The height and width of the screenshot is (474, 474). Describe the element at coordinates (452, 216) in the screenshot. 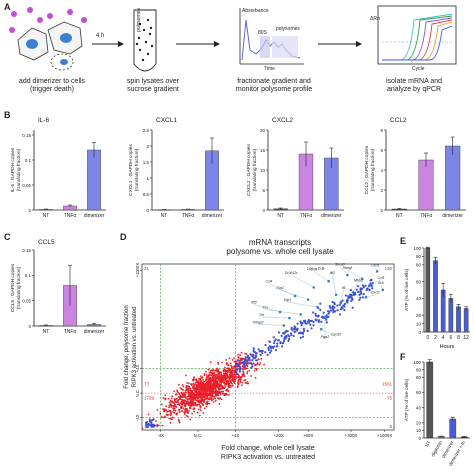

I see `x-tick-label: dimerizer` at that location.